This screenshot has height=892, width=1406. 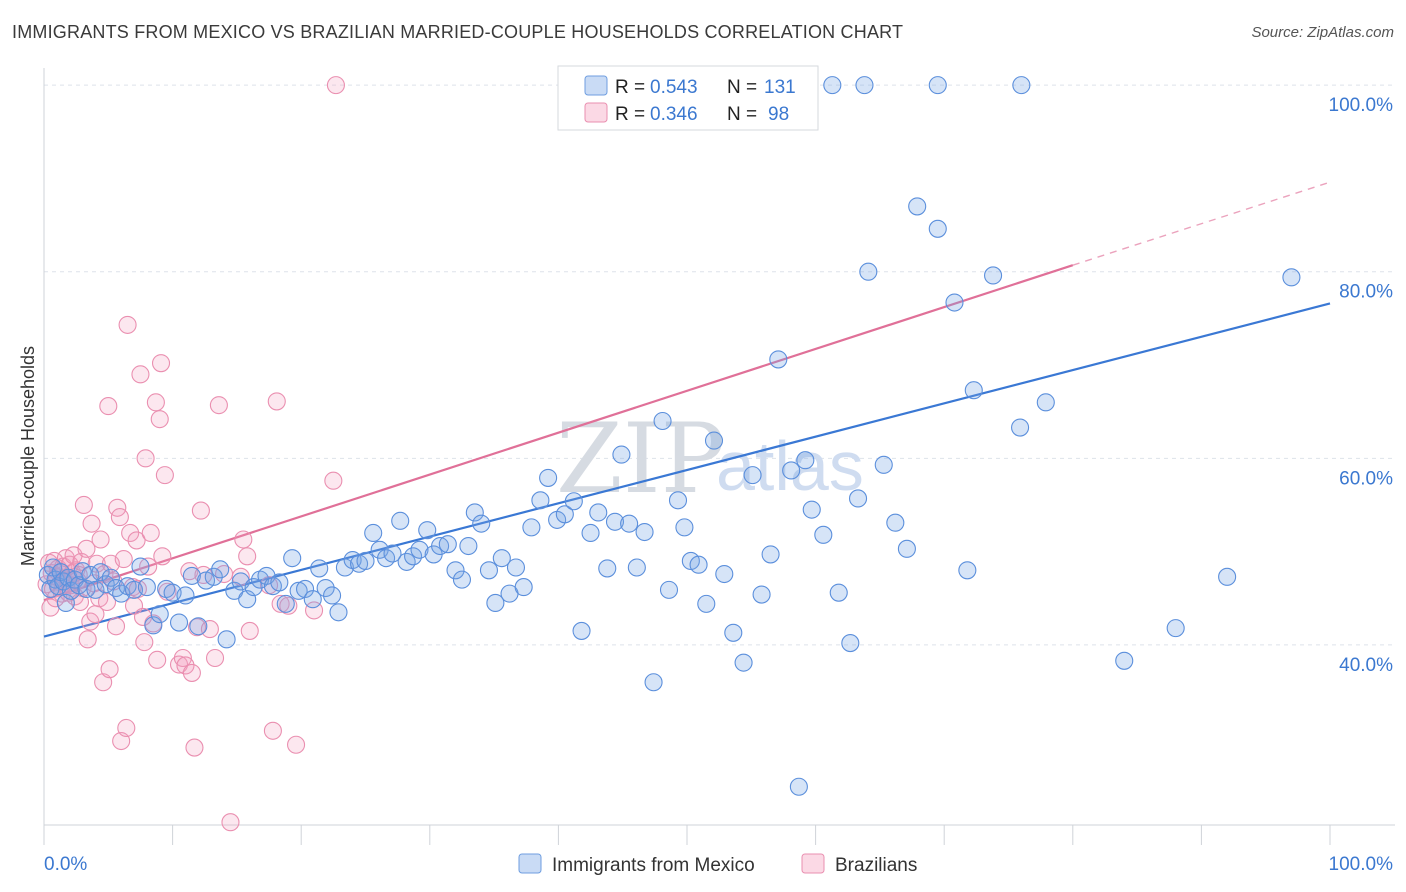 What do you see at coordinates (65, 864) in the screenshot?
I see `x-tick-label-0: 0.0%` at bounding box center [65, 864].